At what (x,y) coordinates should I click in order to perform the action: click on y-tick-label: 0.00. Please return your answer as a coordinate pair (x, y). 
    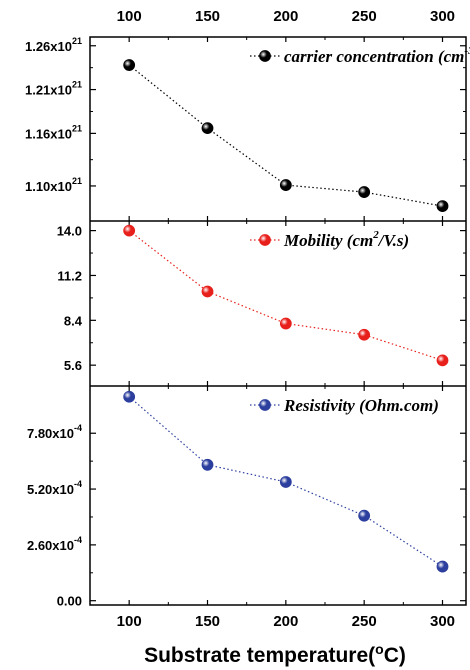
    Looking at the image, I should click on (69, 601).